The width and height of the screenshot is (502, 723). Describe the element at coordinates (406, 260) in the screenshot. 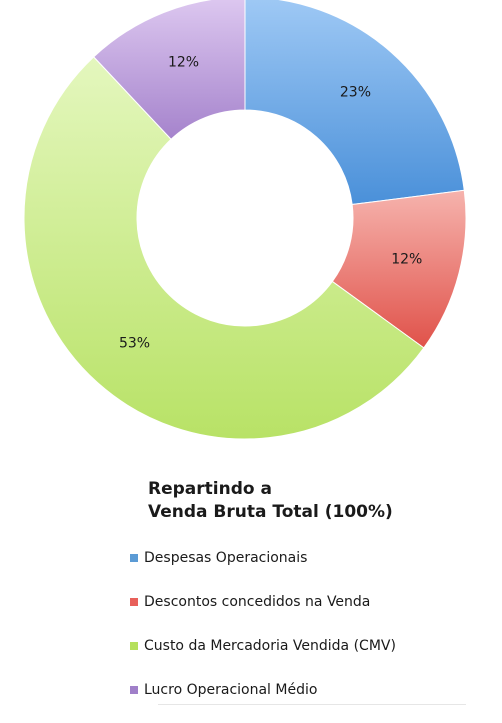

I see `data-label-descontos: 12%` at that location.